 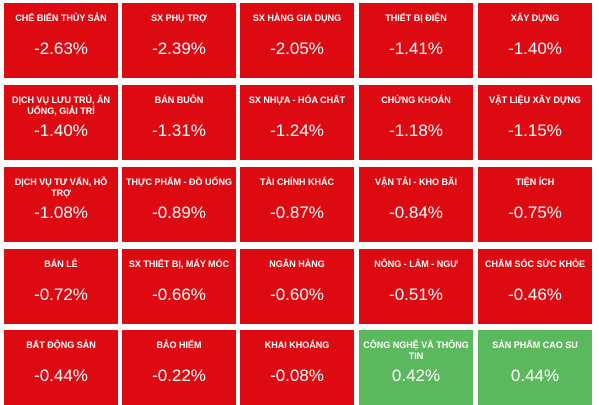 I want to click on sector-tile: TIỆN ÍCH -0.75%, so click(x=535, y=204).